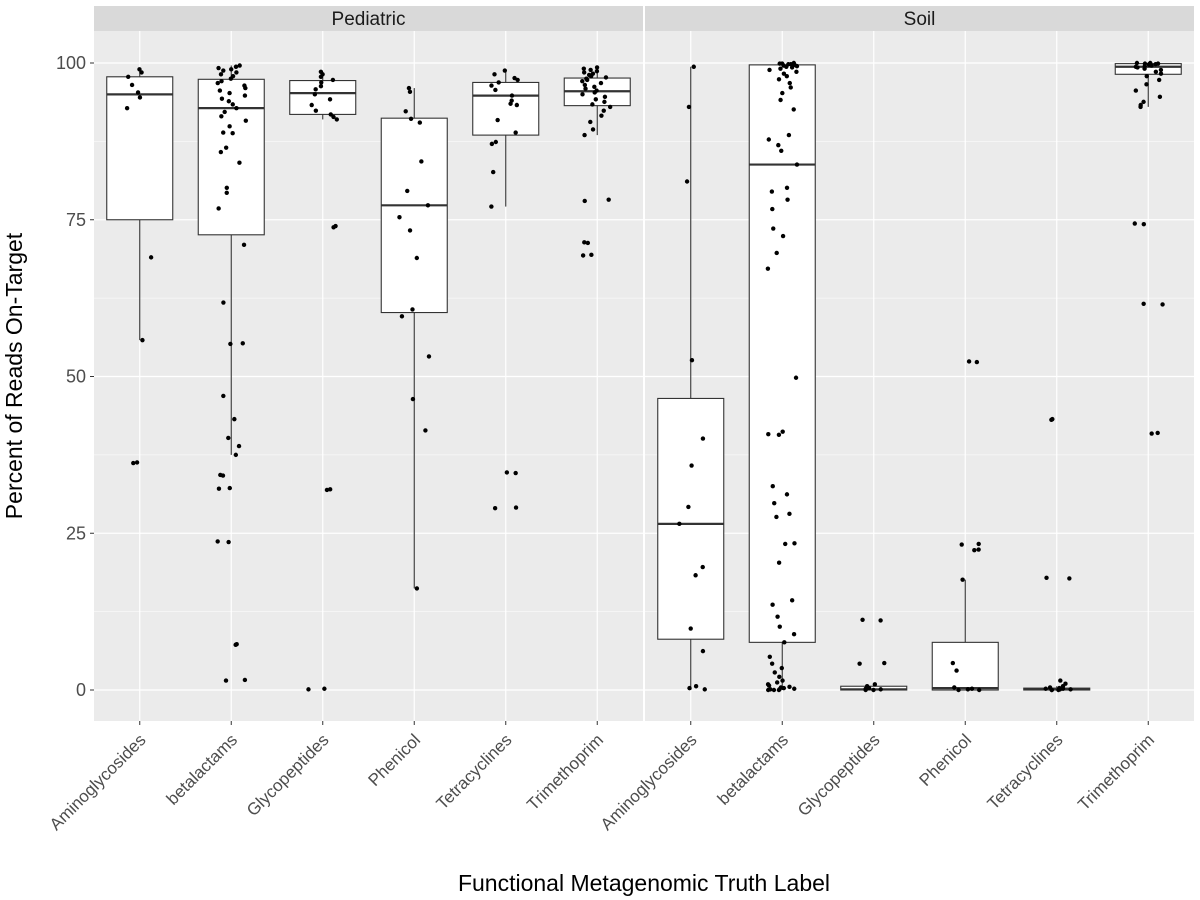 This screenshot has width=1200, height=900. Describe the element at coordinates (691, 378) in the screenshot. I see `box-soil-aminoglycosides` at that location.